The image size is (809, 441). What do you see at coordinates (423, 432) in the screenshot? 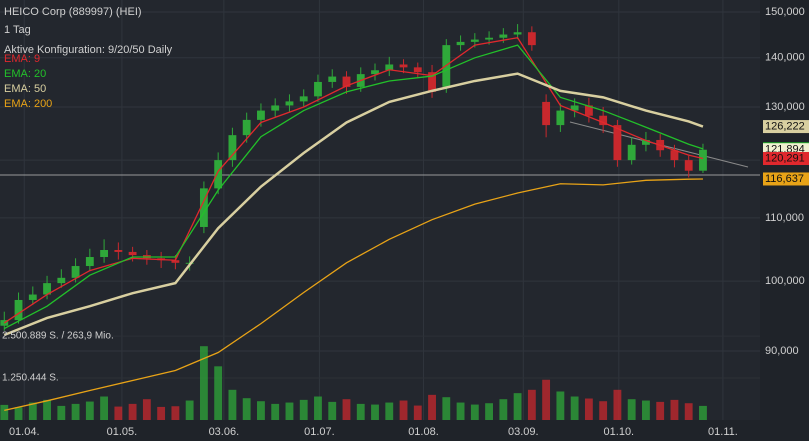
I see `x-tick-label: 01.08.` at bounding box center [423, 432].